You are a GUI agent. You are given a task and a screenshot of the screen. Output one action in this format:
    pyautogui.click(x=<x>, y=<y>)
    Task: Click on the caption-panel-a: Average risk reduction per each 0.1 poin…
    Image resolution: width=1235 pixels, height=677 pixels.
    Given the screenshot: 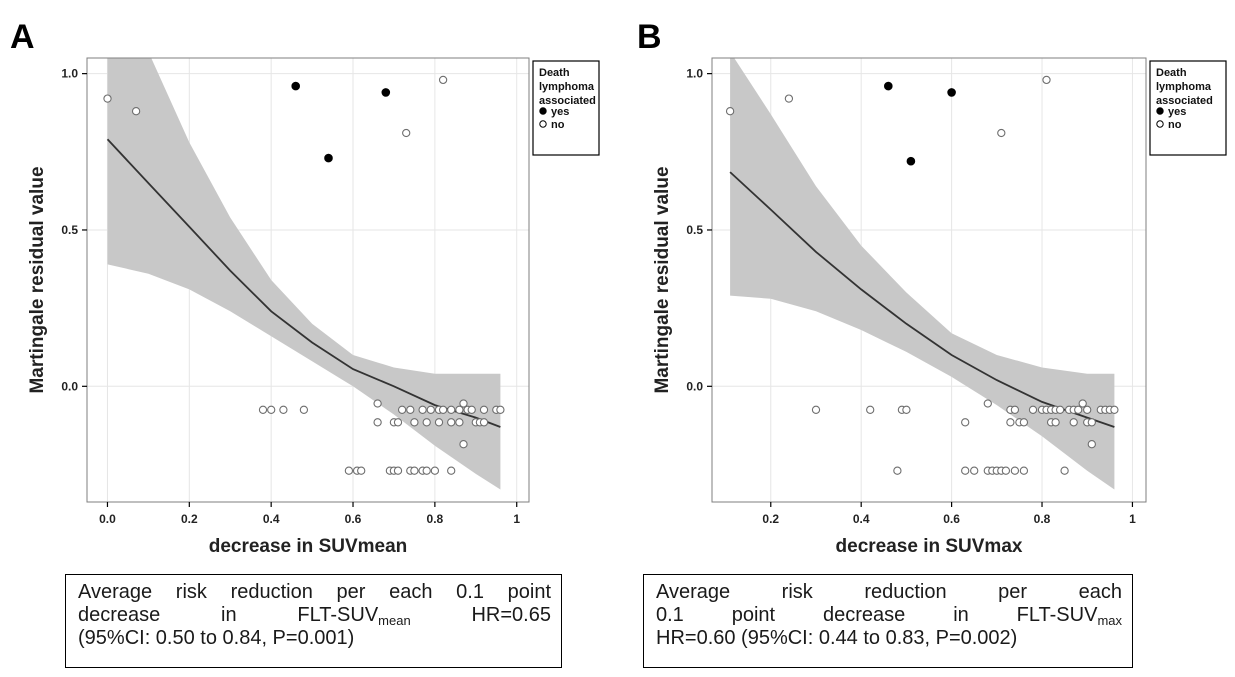 What is the action you would take?
    pyautogui.click(x=313, y=621)
    